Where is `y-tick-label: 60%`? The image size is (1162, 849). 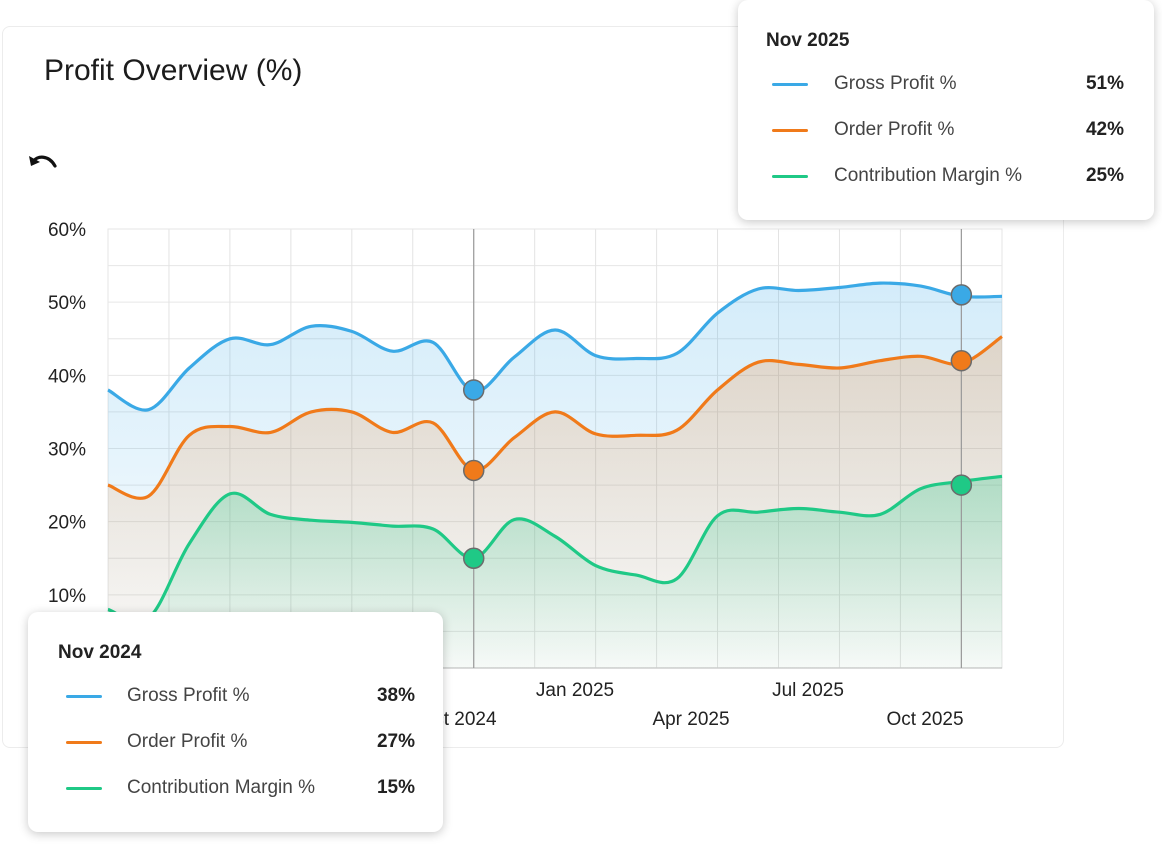
y-tick-label: 60% is located at coordinates (67, 230).